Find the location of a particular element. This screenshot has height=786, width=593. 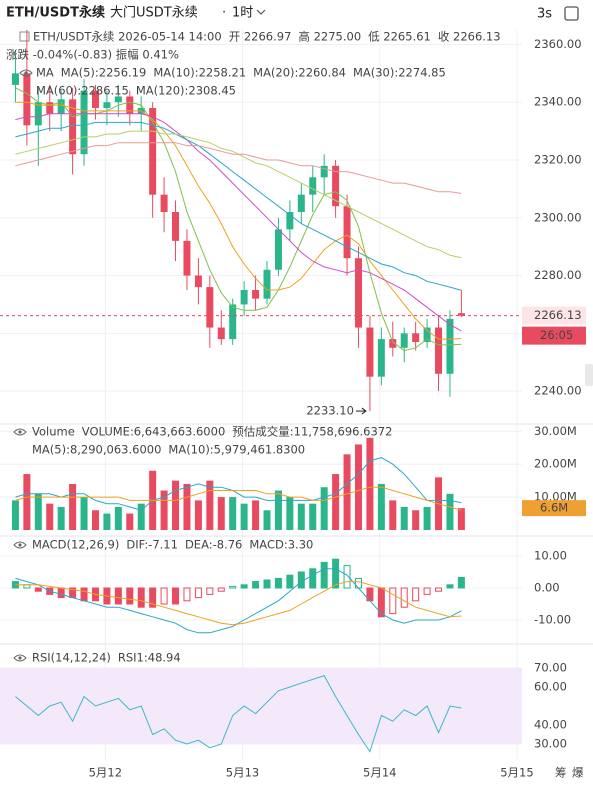

current-volume-badge is located at coordinates (554, 508).